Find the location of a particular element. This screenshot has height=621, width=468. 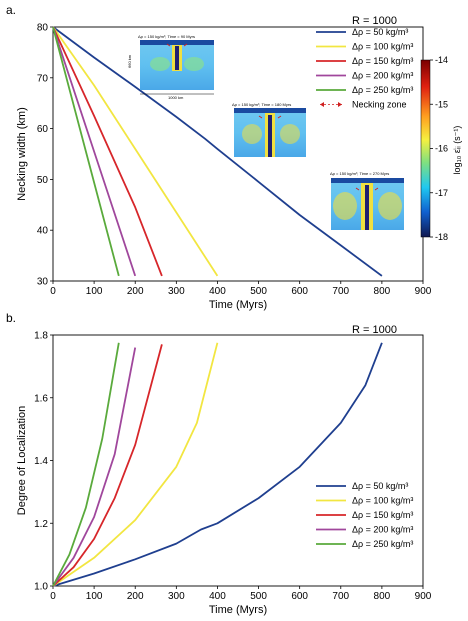

y-tick-label: 1.8 is located at coordinates (41, 336).